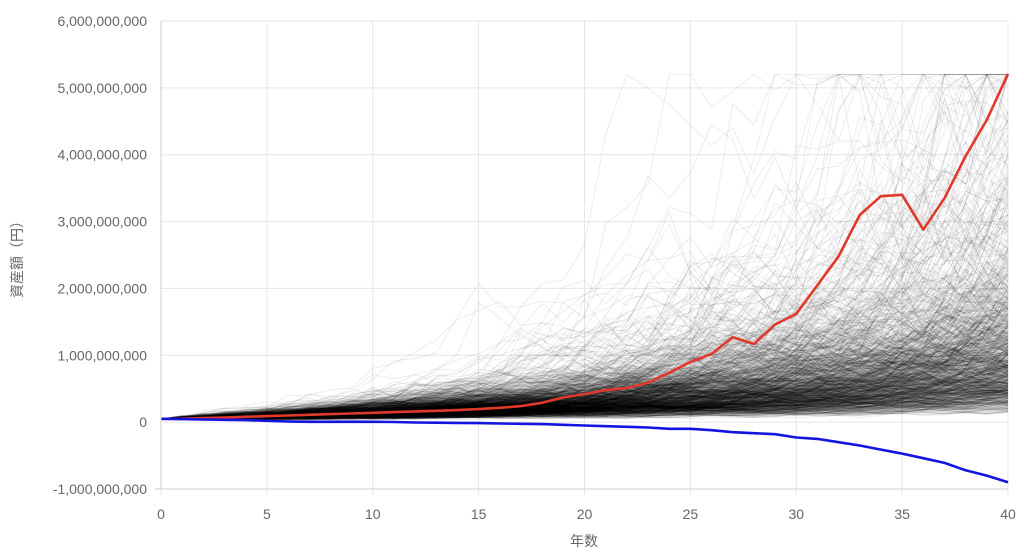  I want to click on x-tick-labels: 0 5 10 15 20 25 30 35 40, so click(586, 514).